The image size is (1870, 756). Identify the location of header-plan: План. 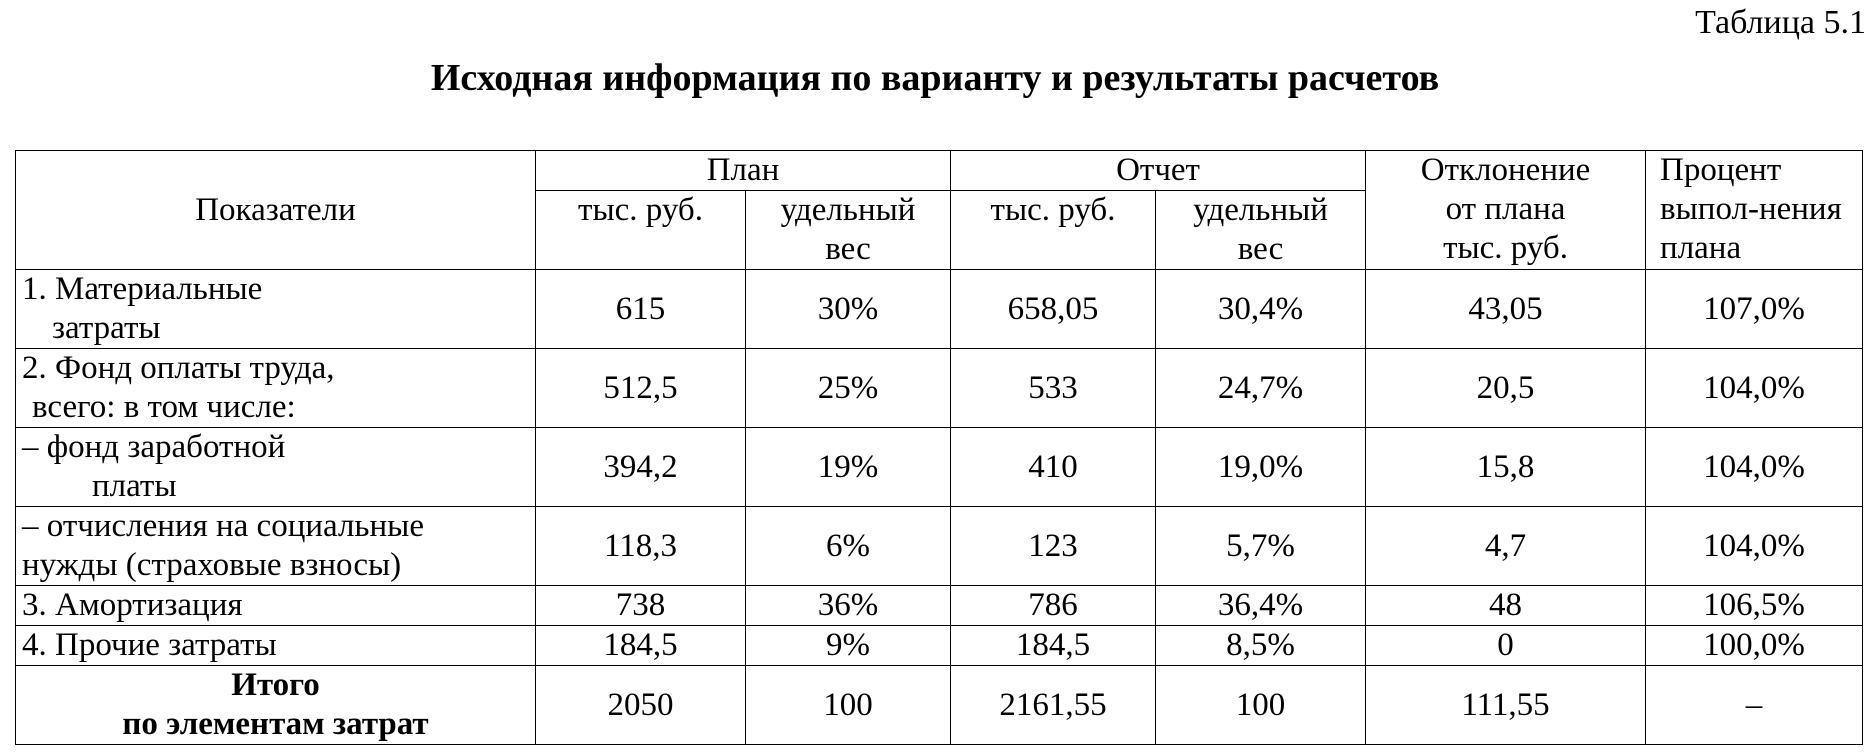
(743, 170).